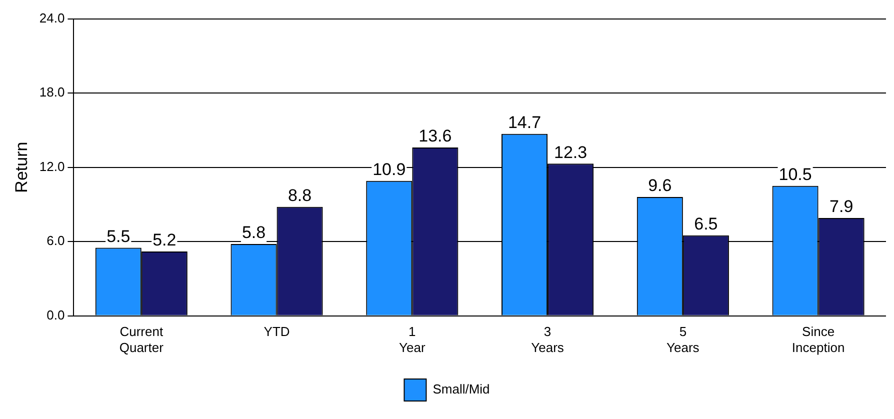 This screenshot has height=419, width=894. Describe the element at coordinates (389, 170) in the screenshot. I see `data-label: 10.9` at that location.